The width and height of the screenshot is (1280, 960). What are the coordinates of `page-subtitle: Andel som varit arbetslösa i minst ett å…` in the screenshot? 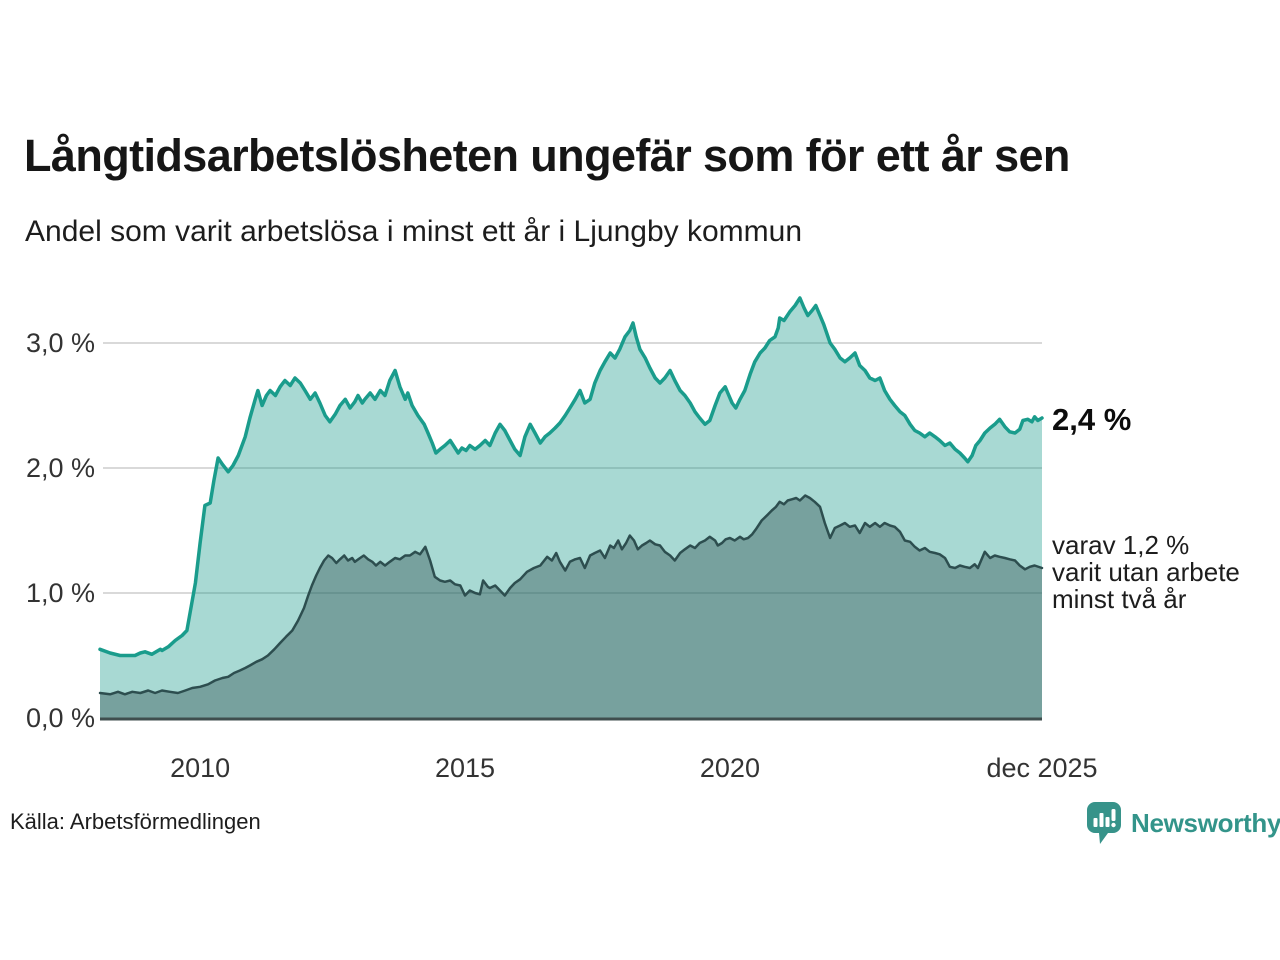 It's located at (413, 231).